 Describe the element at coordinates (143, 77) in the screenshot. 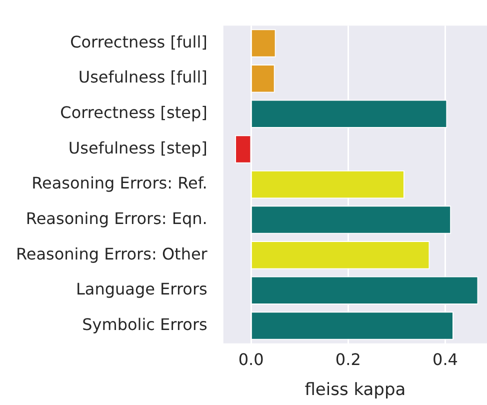

I see `y-tick-label: Usefulness [full]` at that location.